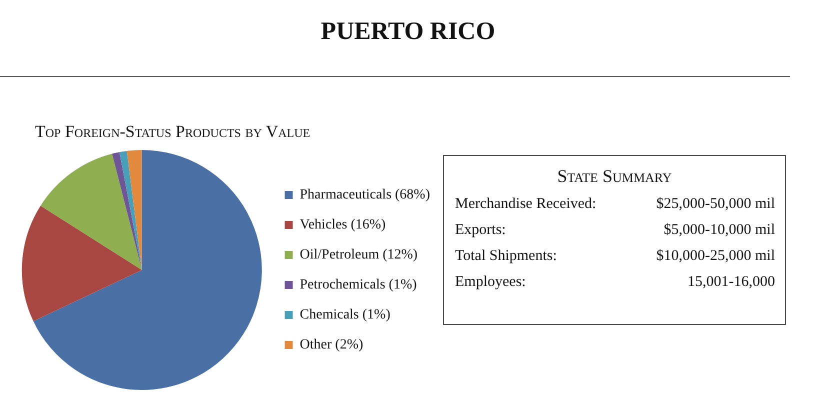 The height and width of the screenshot is (394, 820). What do you see at coordinates (525, 204) in the screenshot?
I see `text: Merchandise Received:` at bounding box center [525, 204].